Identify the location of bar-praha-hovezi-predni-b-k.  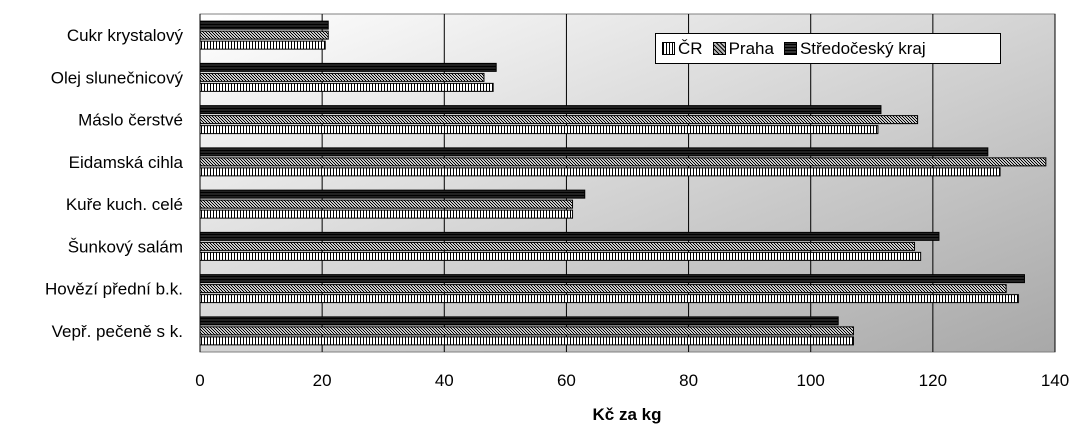
(603, 289).